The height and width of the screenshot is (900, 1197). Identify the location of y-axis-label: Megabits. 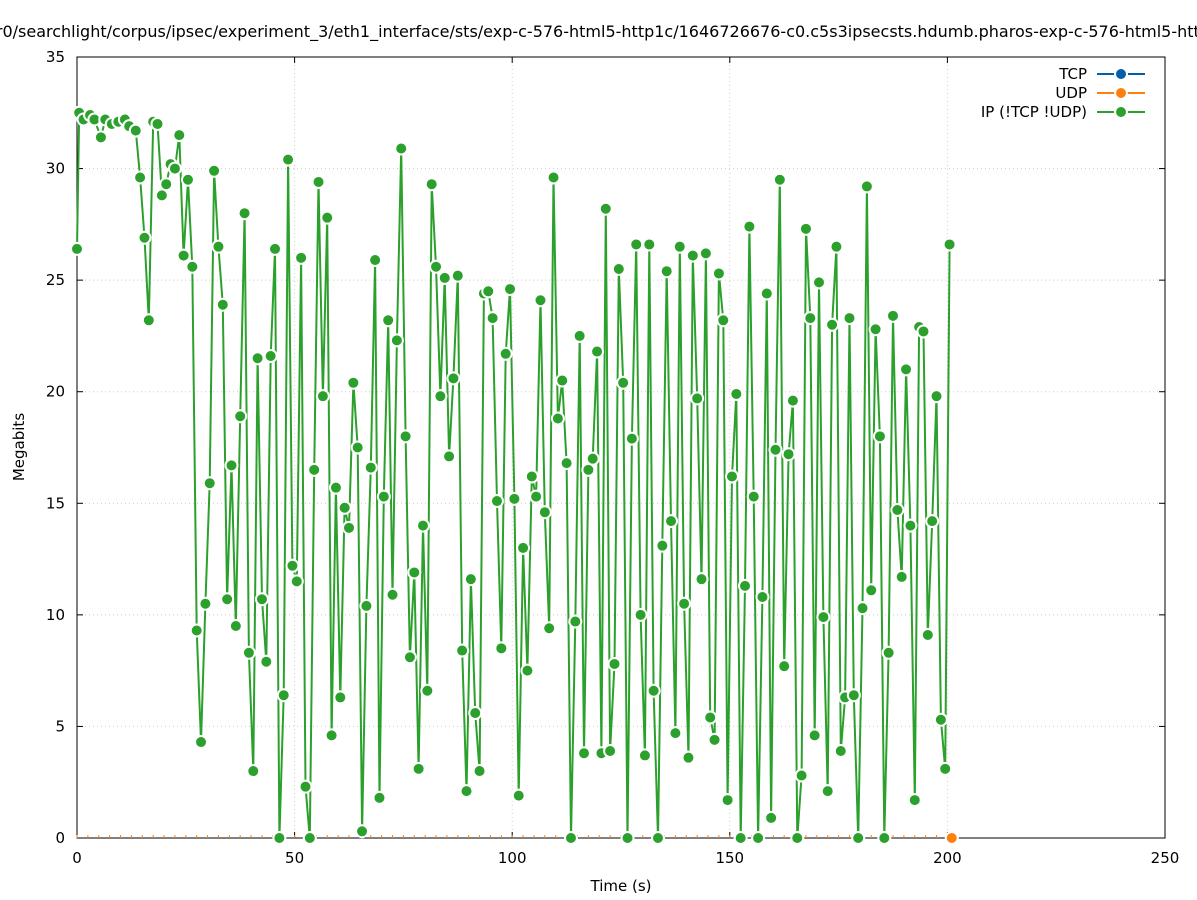
(19, 447).